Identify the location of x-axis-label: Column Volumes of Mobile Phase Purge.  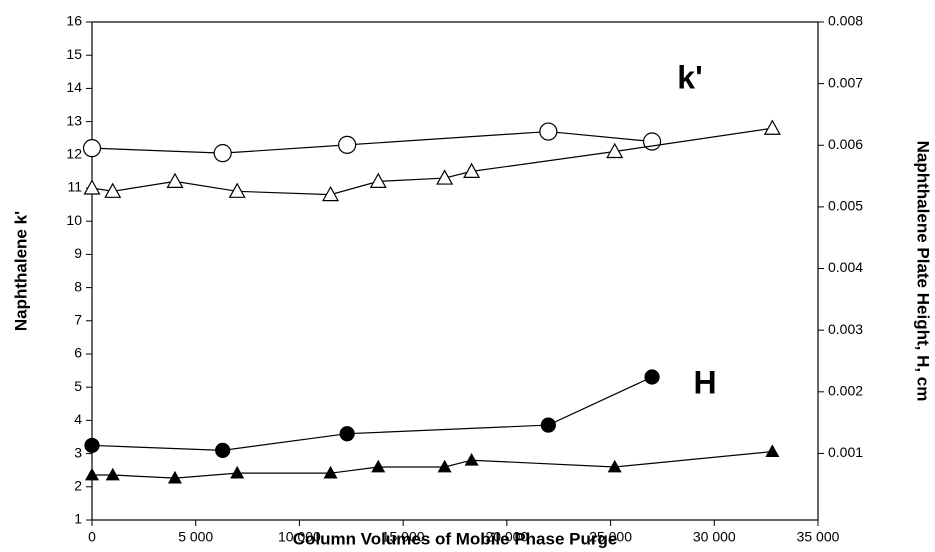
(455, 538).